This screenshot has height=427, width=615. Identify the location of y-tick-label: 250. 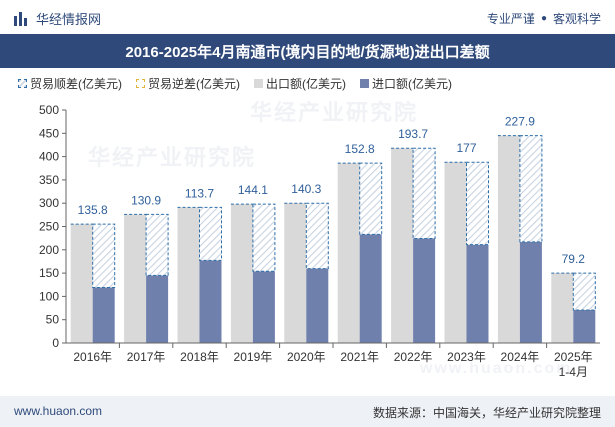
(49, 227).